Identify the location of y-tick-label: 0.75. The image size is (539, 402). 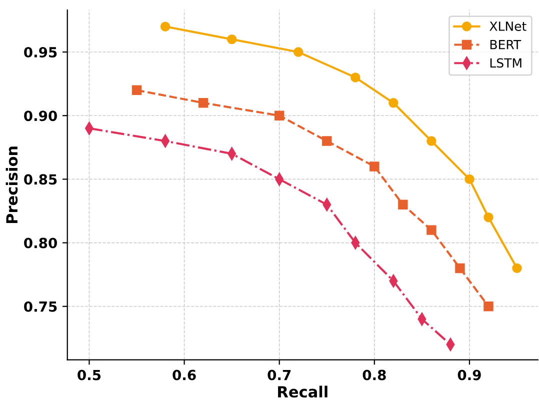
(40, 306).